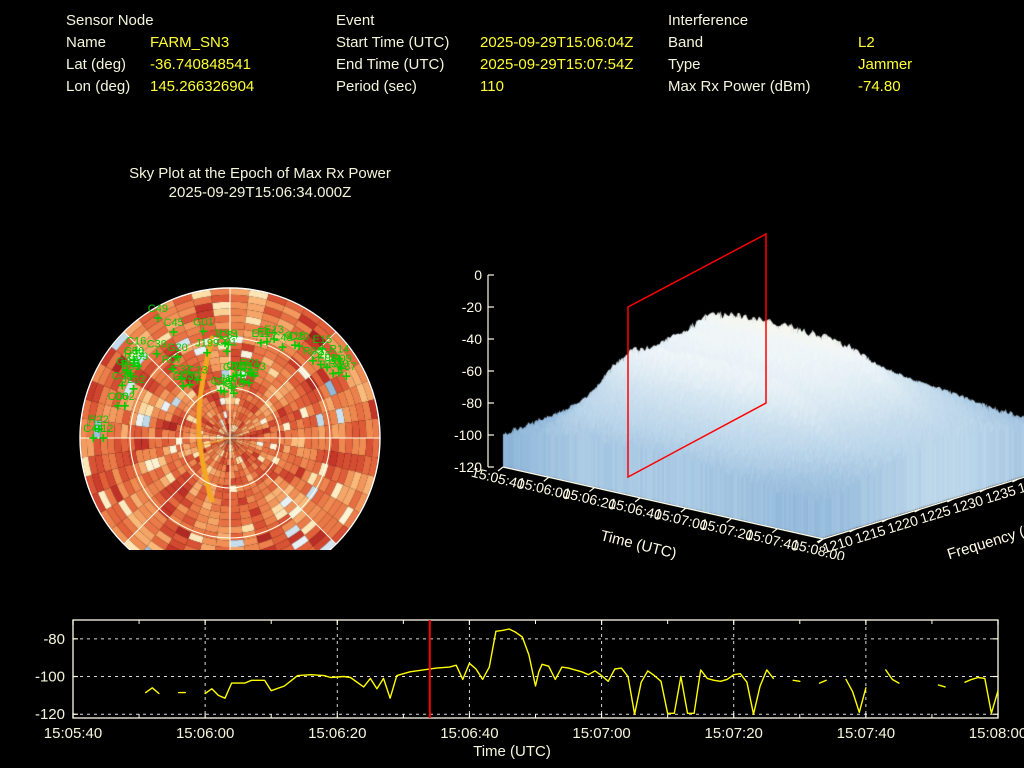  I want to click on svg-text: C20, so click(299, 337).